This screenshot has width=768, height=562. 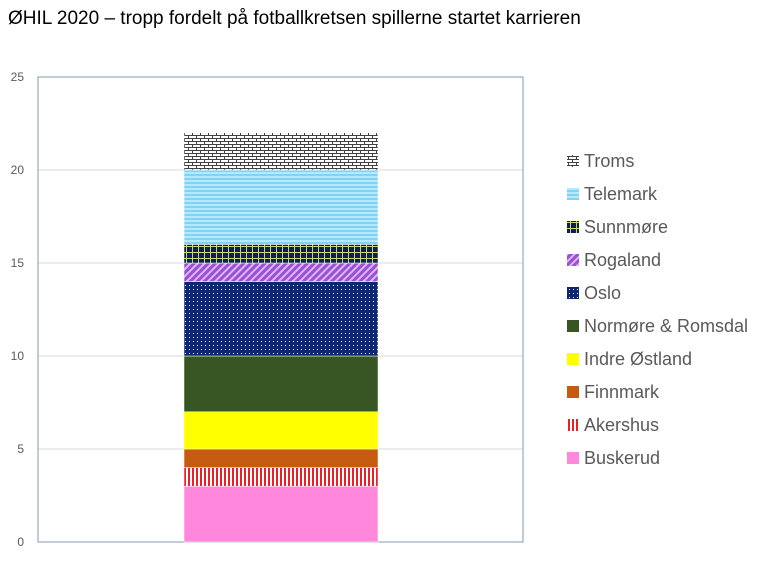 I want to click on legend-item: Telemark, so click(x=612, y=194).